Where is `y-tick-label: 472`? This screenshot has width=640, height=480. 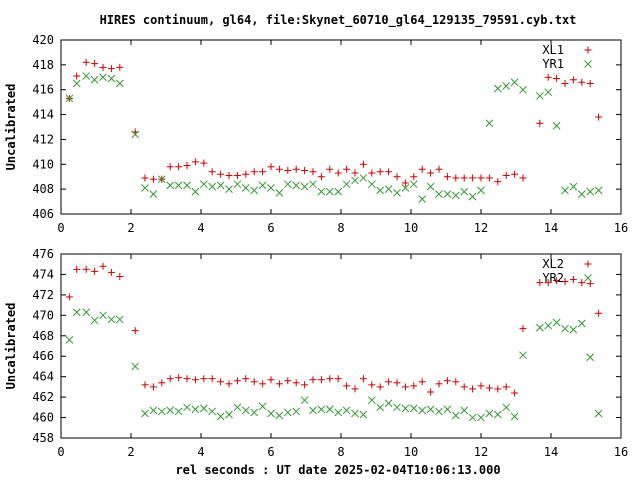 y-tick-label: 472 is located at coordinates (43, 295).